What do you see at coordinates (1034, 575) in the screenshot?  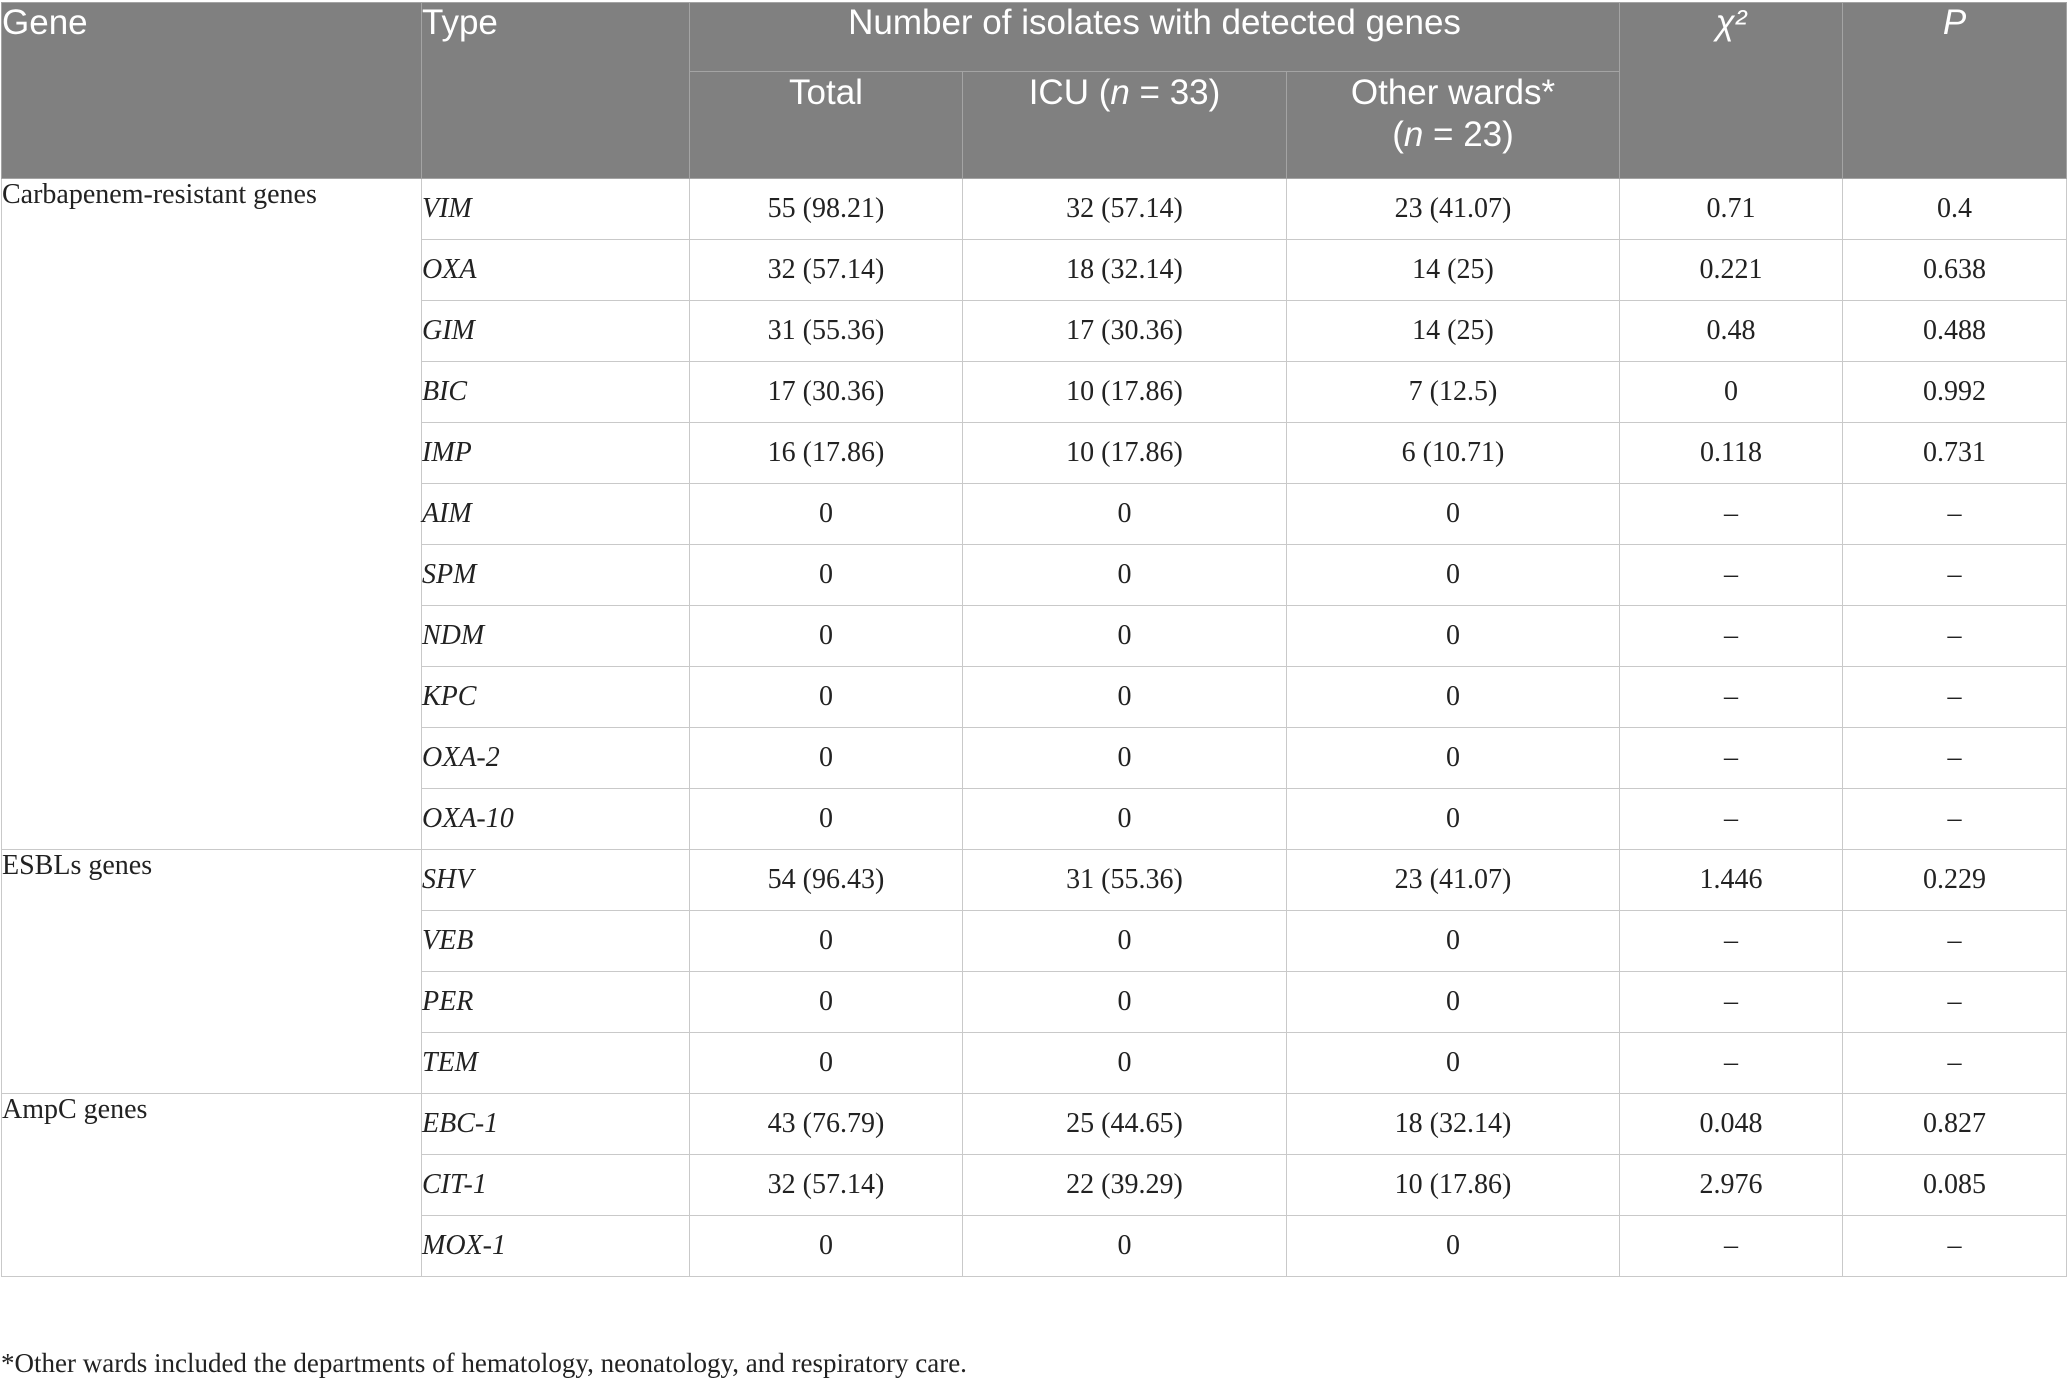 I see `table-row: SPM 0 0 0– –` at bounding box center [1034, 575].